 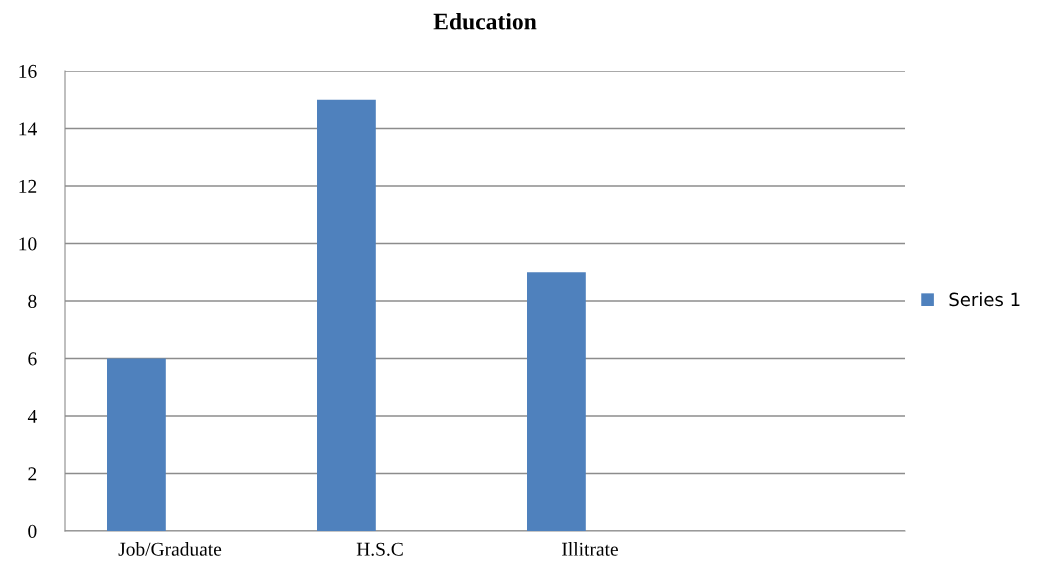 What do you see at coordinates (590, 549) in the screenshot?
I see `x-tick-label: Illitrate` at bounding box center [590, 549].